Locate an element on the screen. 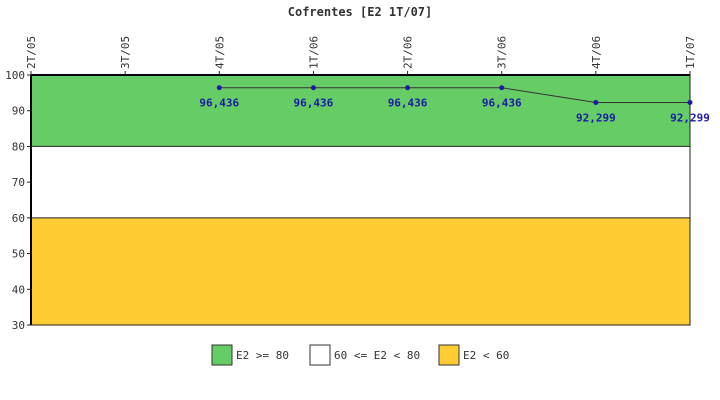 This screenshot has height=400, width=720. data-label-5: 96,436 is located at coordinates (502, 103).